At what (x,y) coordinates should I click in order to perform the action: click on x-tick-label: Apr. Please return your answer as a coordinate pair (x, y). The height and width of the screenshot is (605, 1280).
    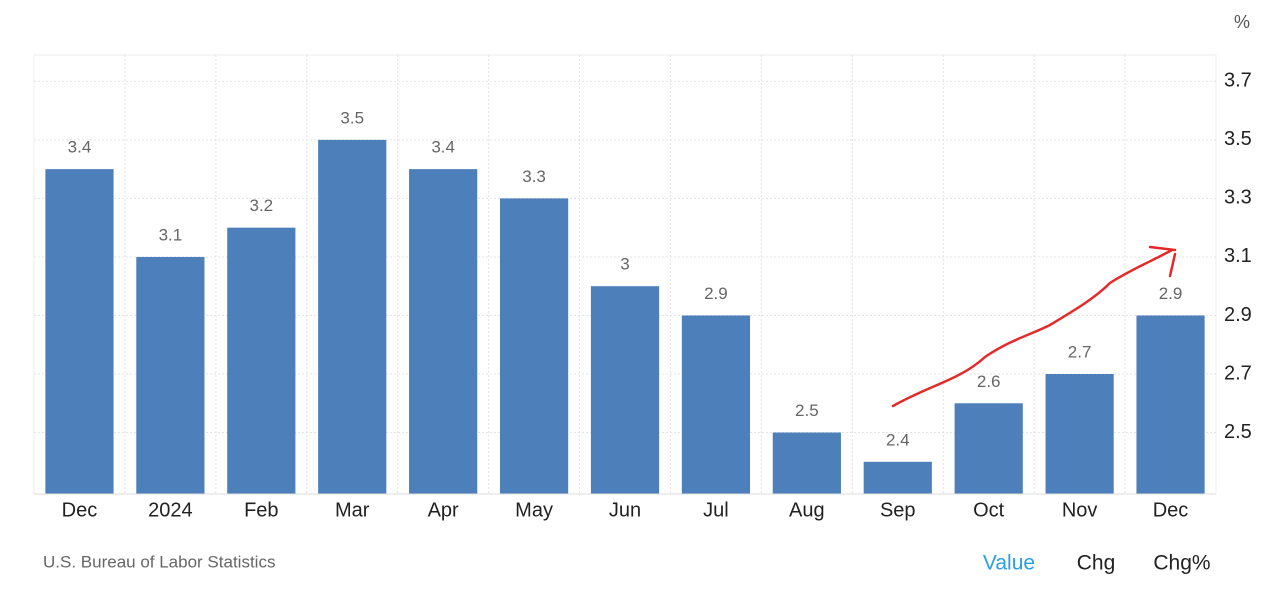
    Looking at the image, I should click on (443, 510).